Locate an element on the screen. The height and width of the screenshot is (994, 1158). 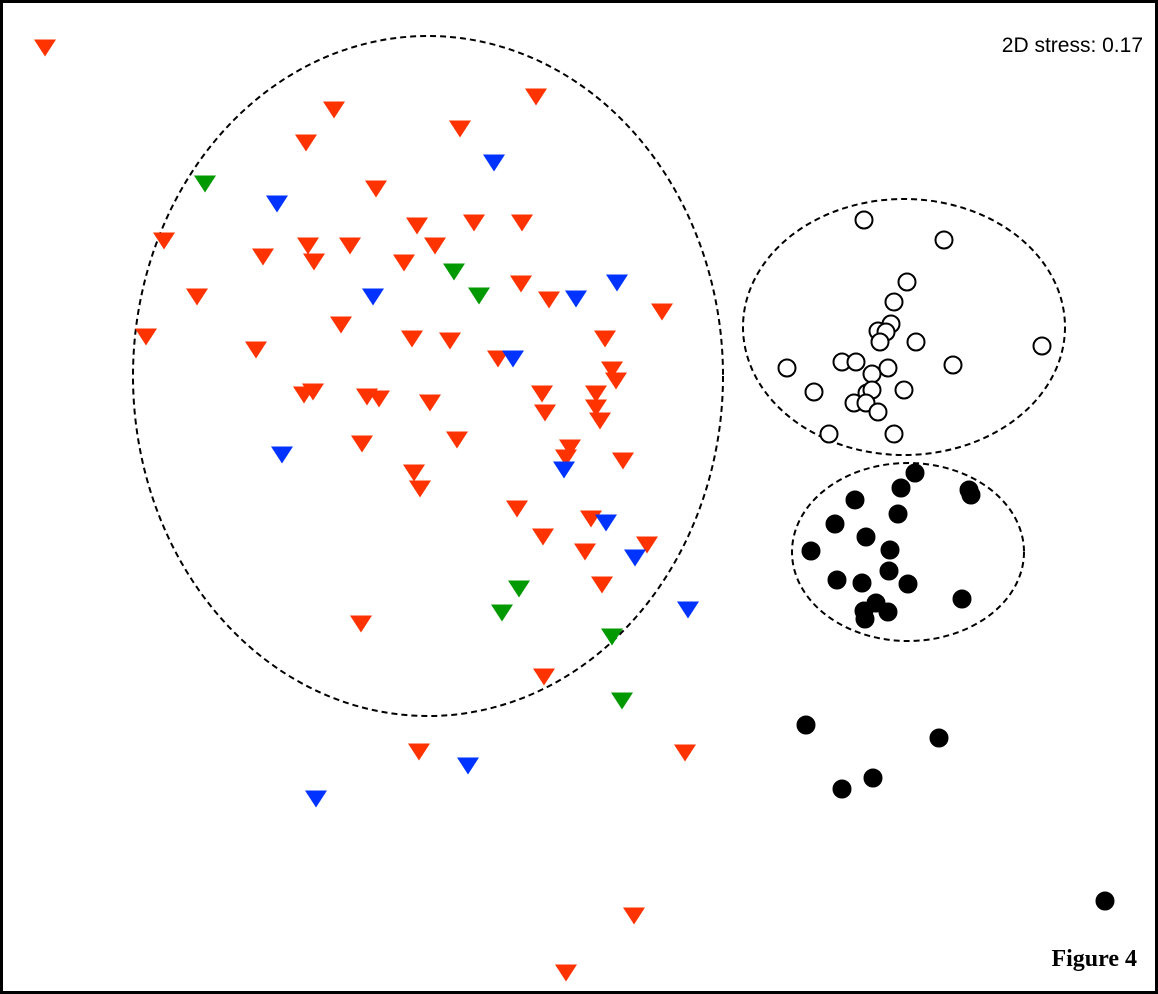
figure-label: Figure 4 is located at coordinates (1094, 959).